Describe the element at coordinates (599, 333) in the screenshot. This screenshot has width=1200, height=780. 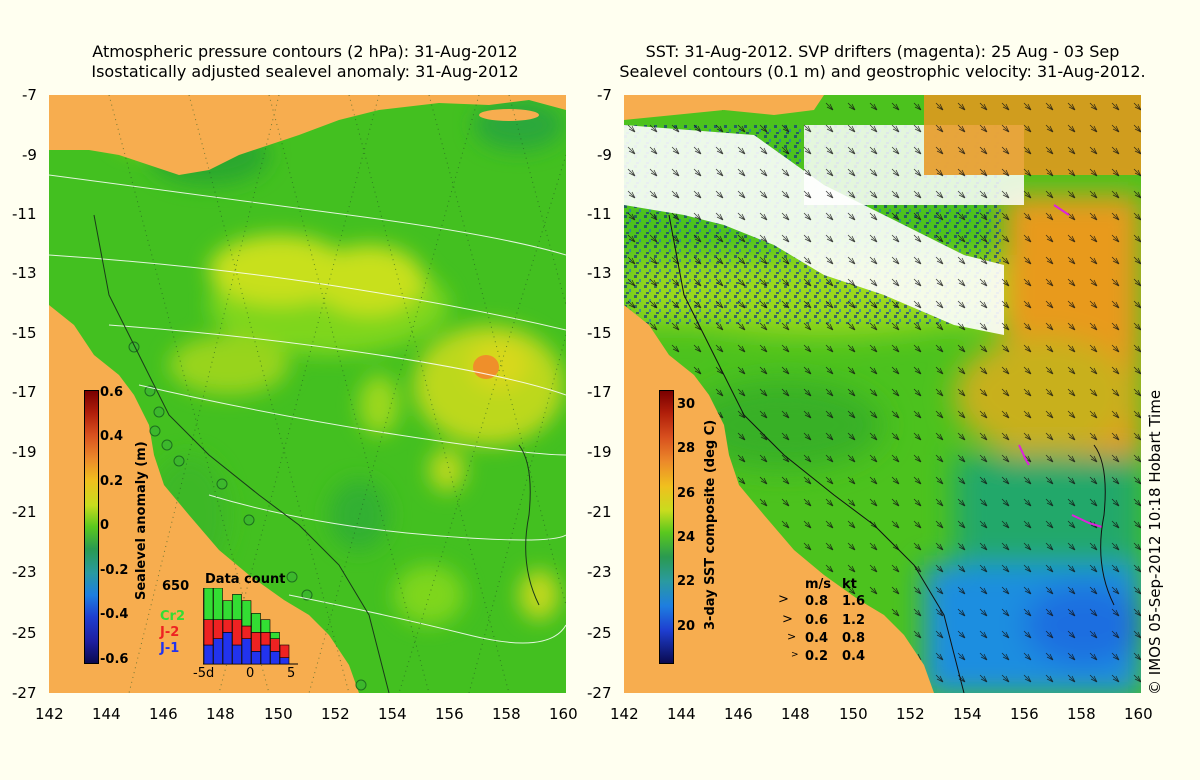
I see `lat-tick: -15` at that location.